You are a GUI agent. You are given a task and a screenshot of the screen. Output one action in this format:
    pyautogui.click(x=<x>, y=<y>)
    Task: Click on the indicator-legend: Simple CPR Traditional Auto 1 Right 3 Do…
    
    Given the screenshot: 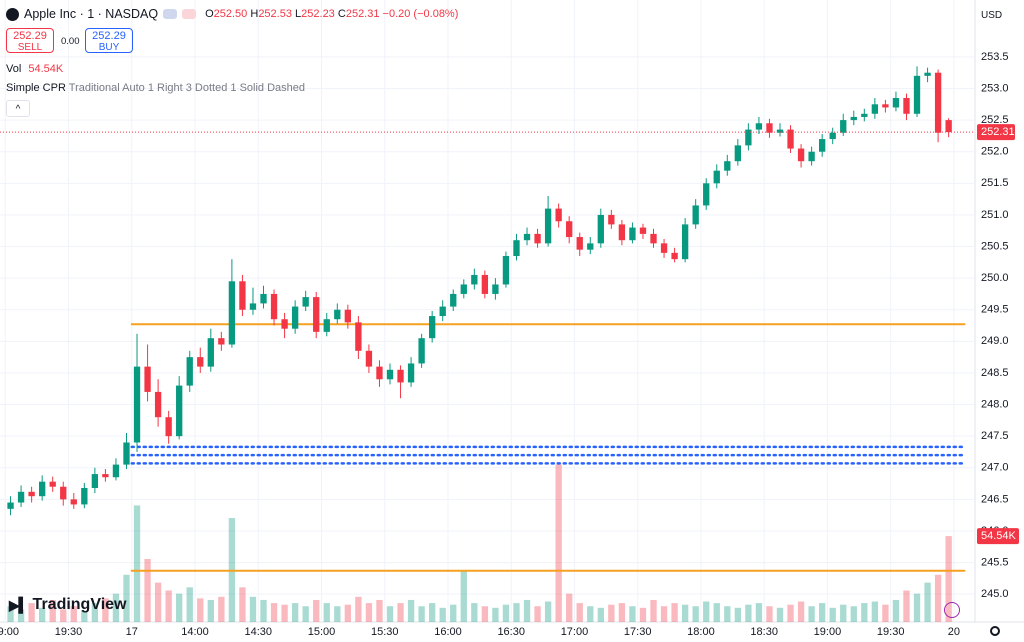 What is the action you would take?
    pyautogui.click(x=155, y=88)
    